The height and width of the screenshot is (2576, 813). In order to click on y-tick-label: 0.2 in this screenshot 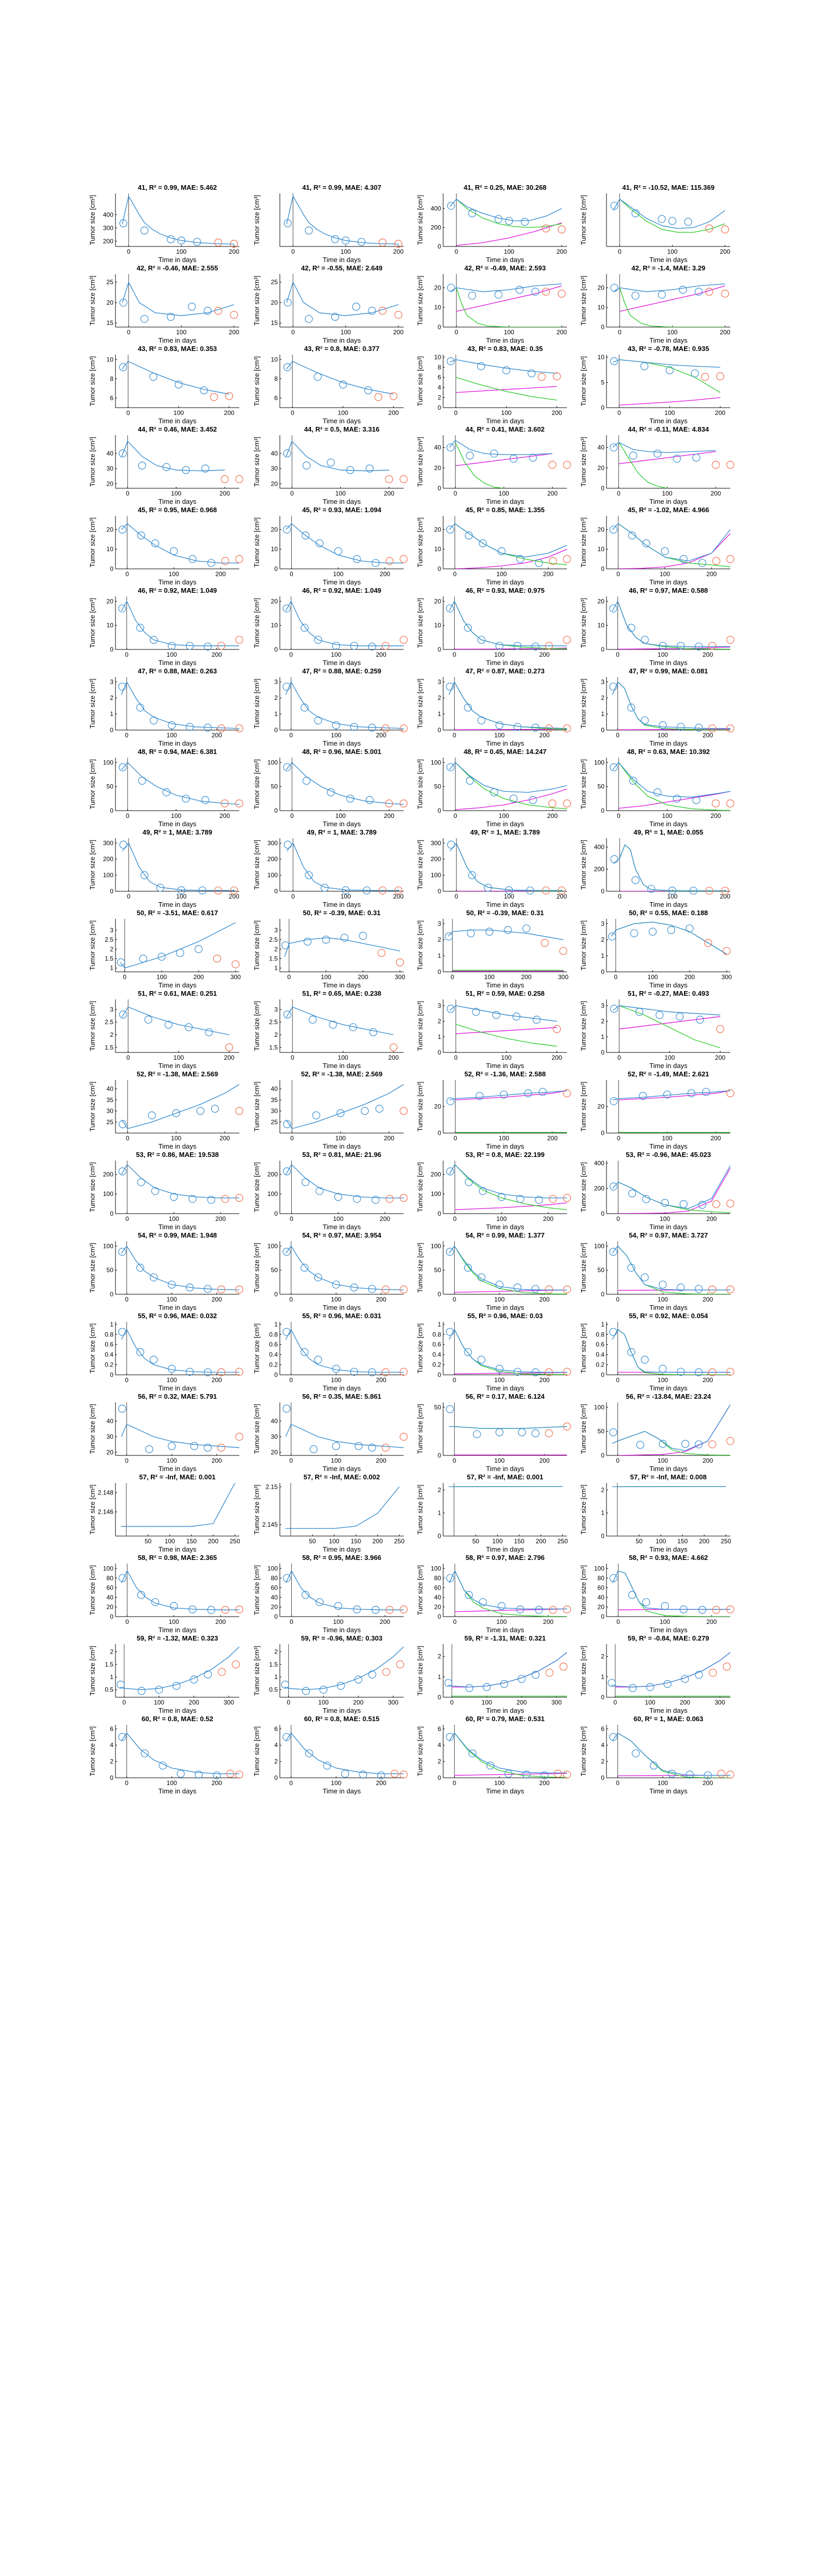, I will do `click(600, 1365)`.